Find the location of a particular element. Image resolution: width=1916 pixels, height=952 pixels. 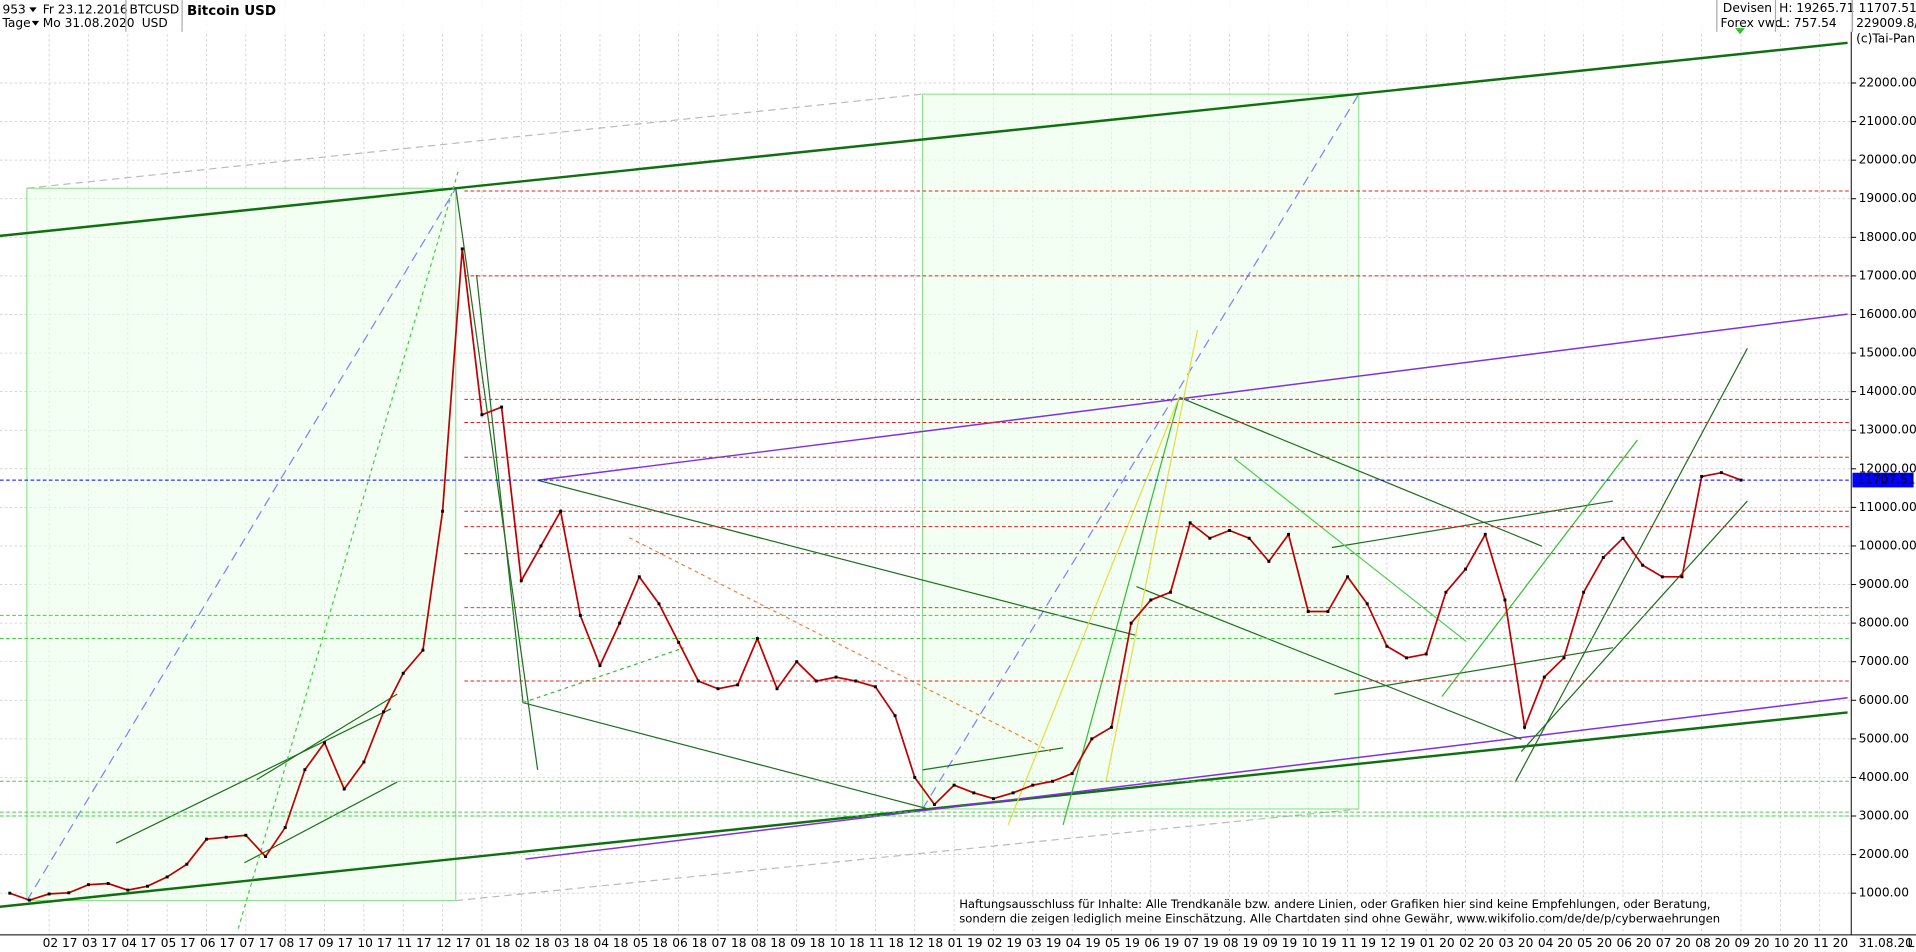

scale-mode: L is located at coordinates (1910, 943).